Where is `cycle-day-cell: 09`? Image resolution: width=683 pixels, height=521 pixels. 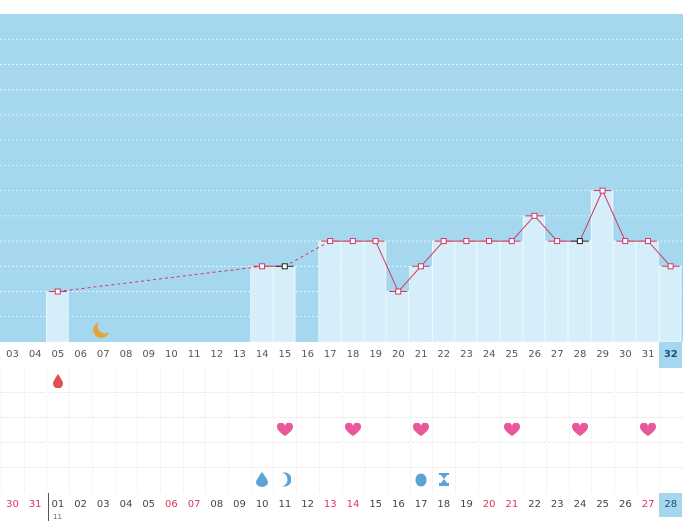
cycle-day-cell: 09 is located at coordinates (149, 354).